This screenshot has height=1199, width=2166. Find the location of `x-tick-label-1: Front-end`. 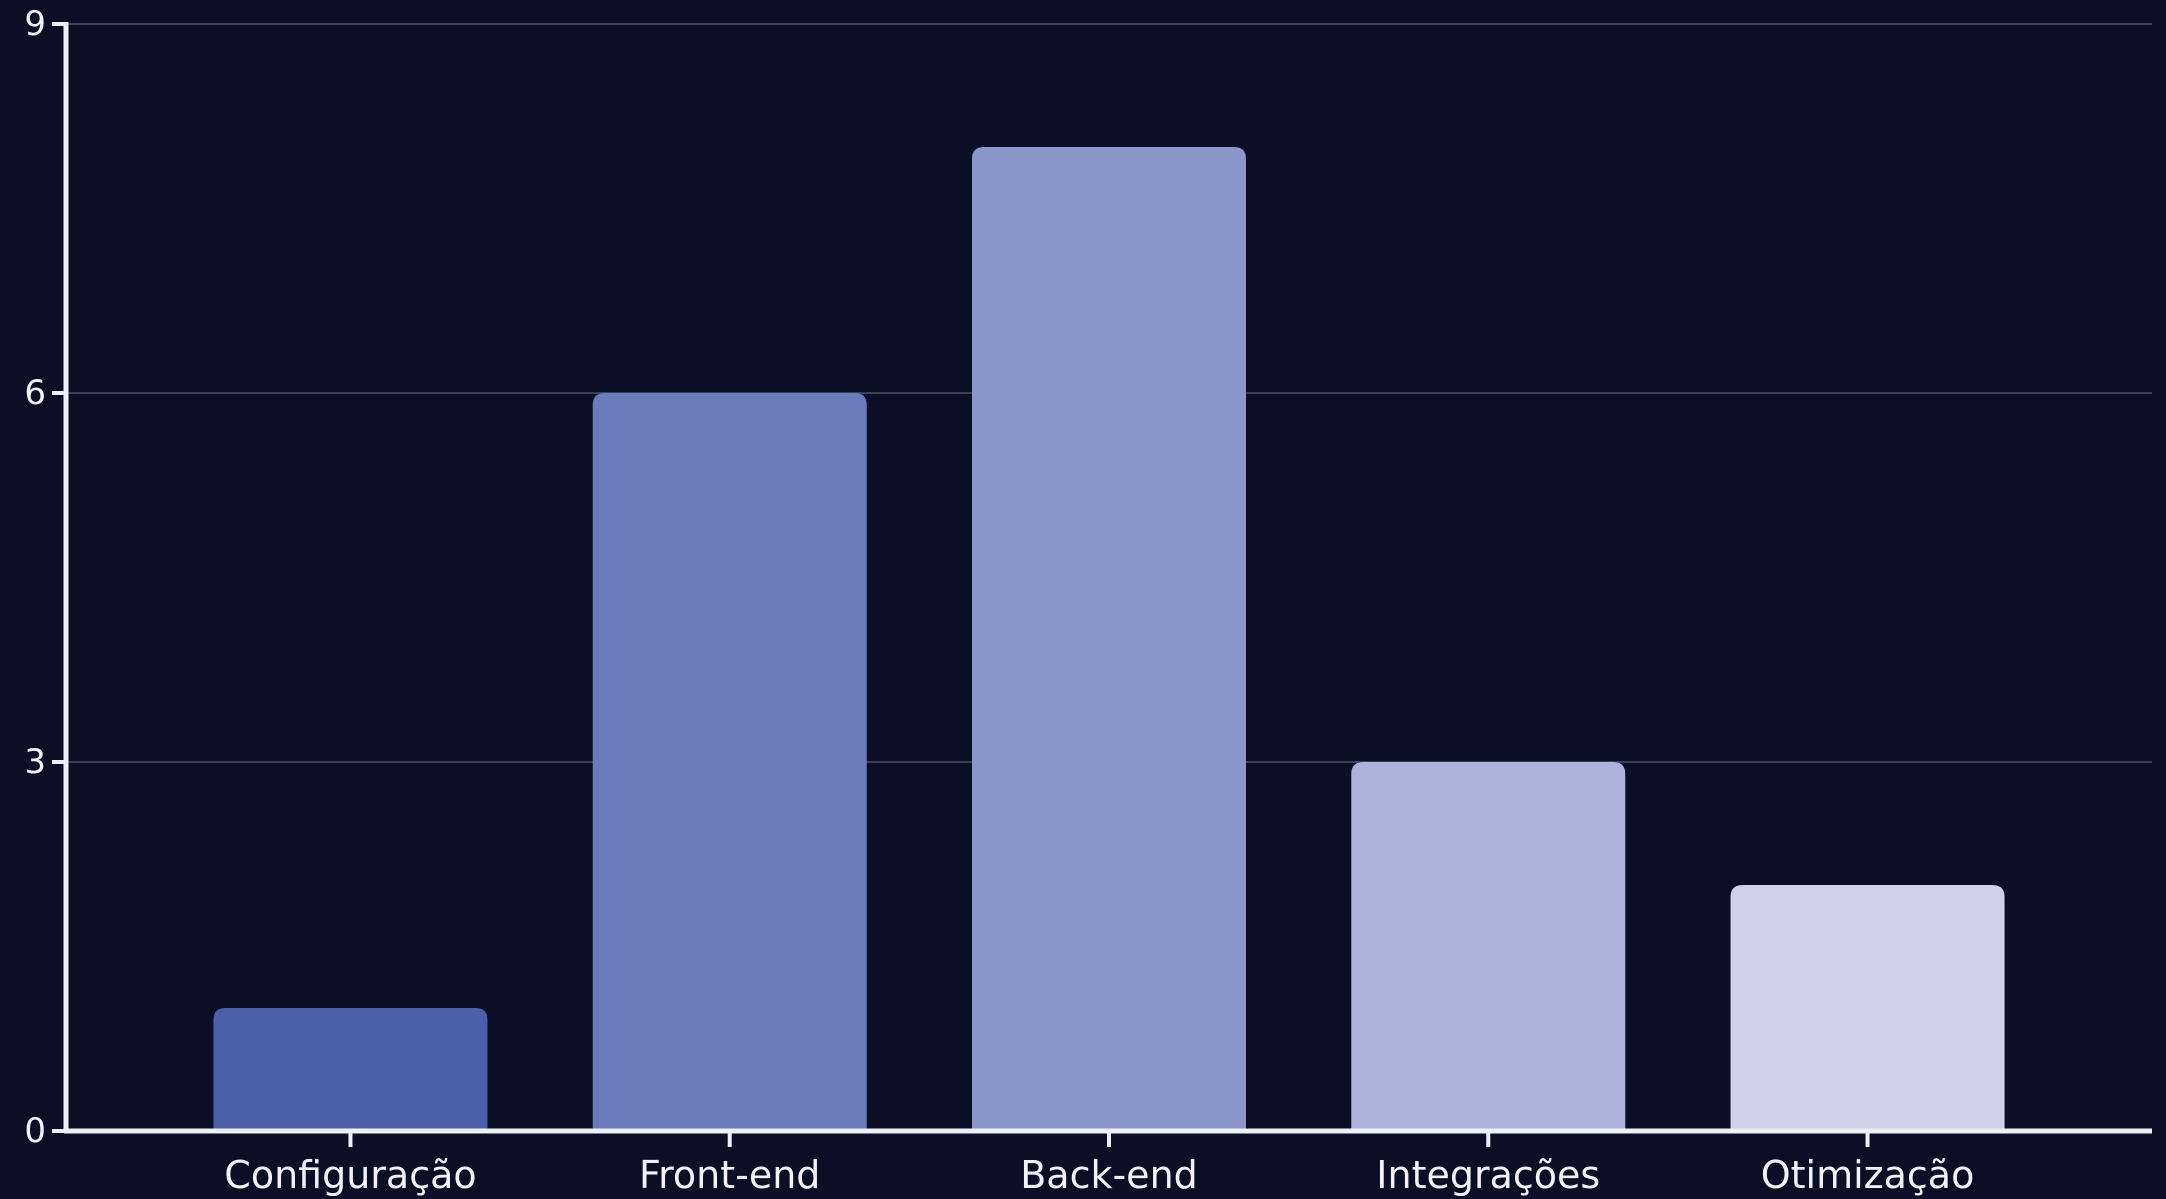

x-tick-label-1: Front-end is located at coordinates (729, 1175).